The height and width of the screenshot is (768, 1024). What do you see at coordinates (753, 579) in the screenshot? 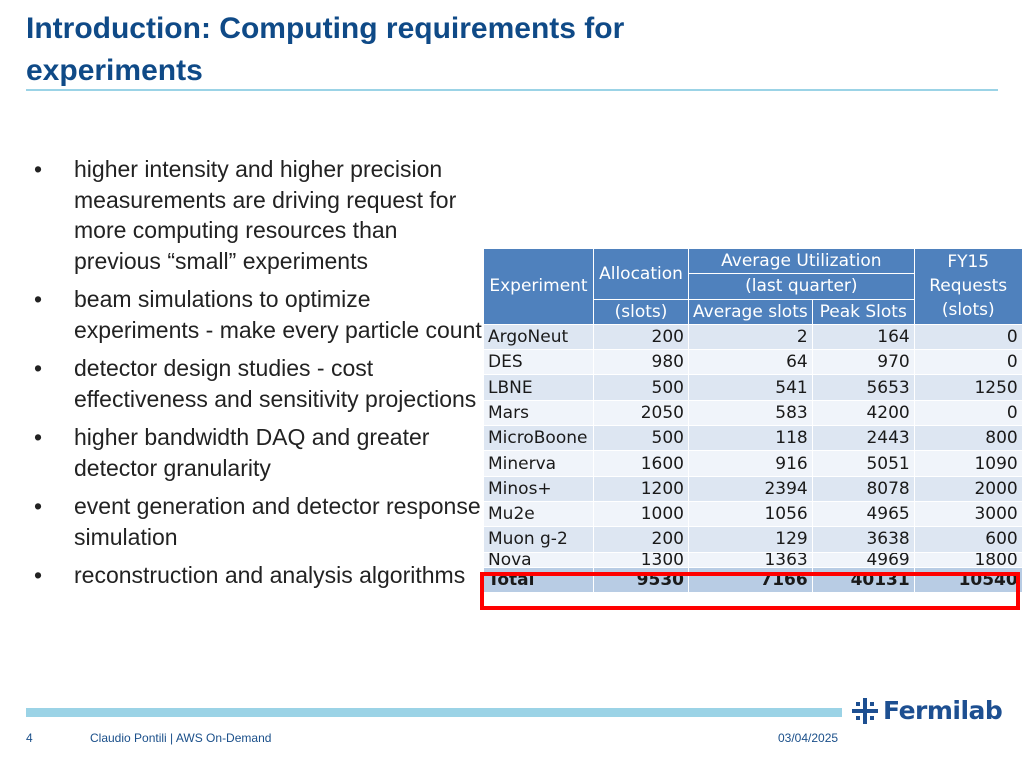
I see `table-total-row: Total 9530 7166 40131 10540` at bounding box center [753, 579].